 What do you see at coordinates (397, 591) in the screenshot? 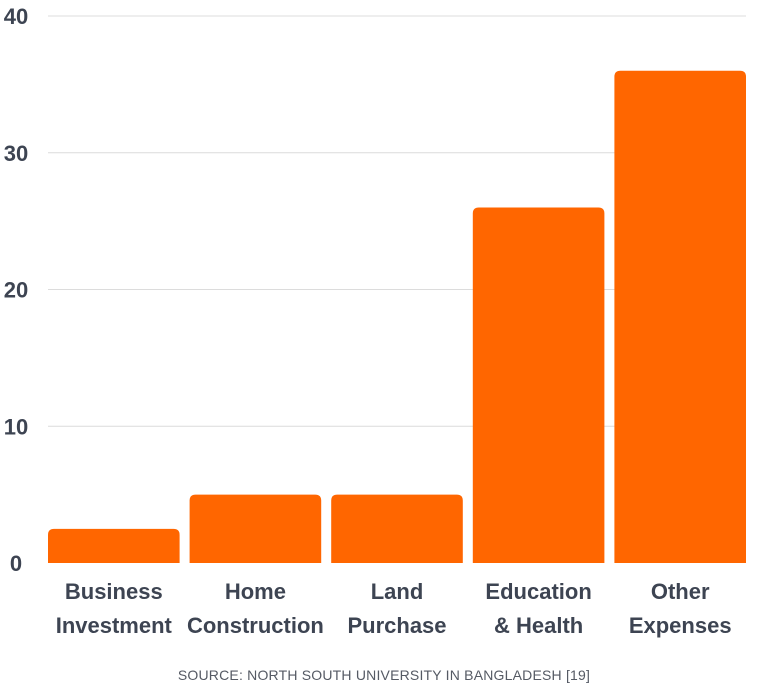
I see `x-category-label: Land` at bounding box center [397, 591].